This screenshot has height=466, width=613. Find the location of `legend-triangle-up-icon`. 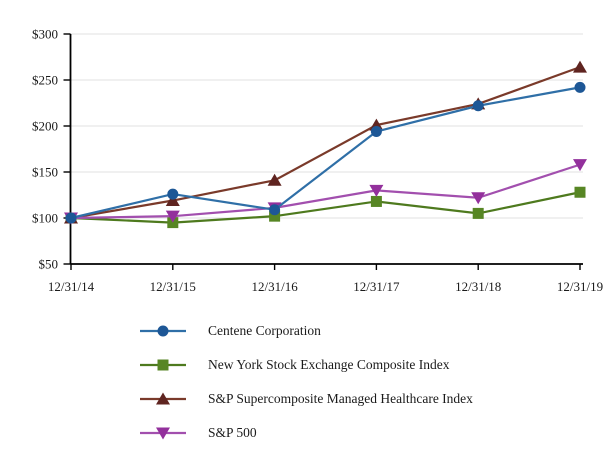

legend-triangle-up-icon is located at coordinates (163, 398).